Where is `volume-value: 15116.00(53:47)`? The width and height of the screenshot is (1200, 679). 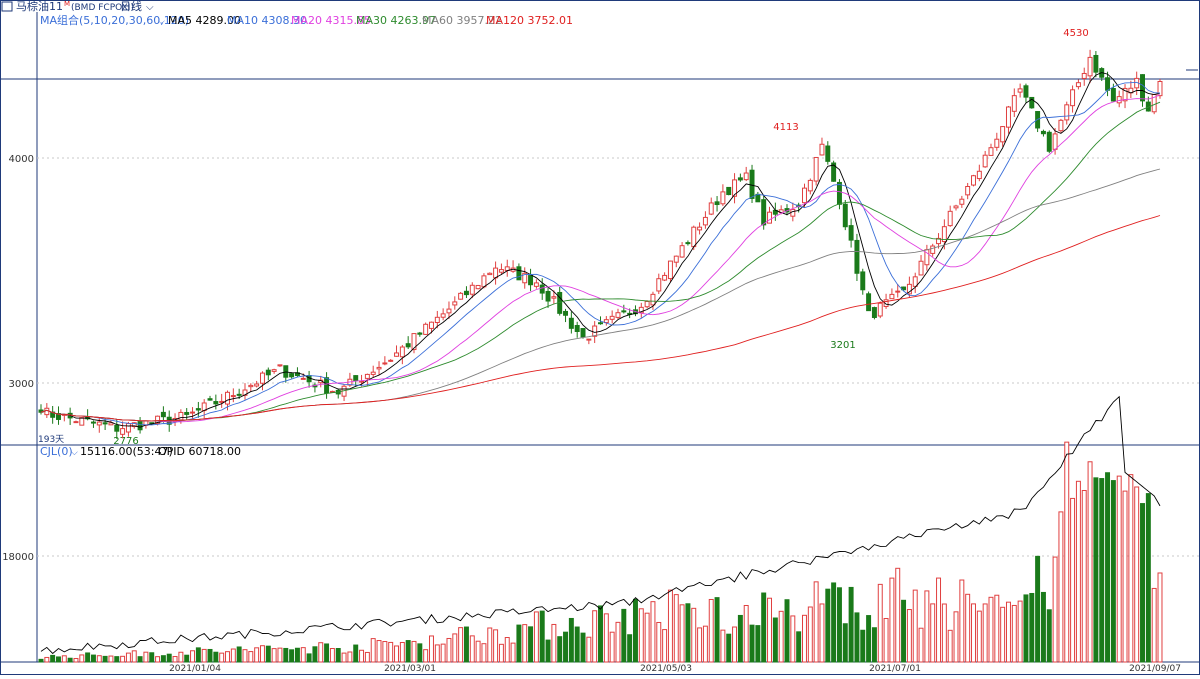 volume-value: 15116.00(53:47) is located at coordinates (126, 451).